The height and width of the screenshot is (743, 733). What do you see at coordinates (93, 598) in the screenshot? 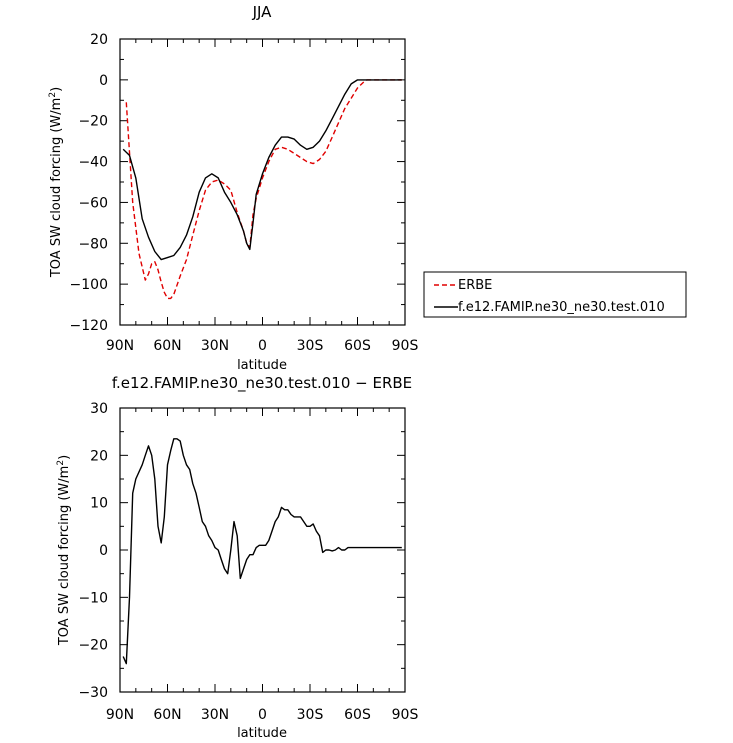
I see `y-tick-label: −10` at bounding box center [93, 598].